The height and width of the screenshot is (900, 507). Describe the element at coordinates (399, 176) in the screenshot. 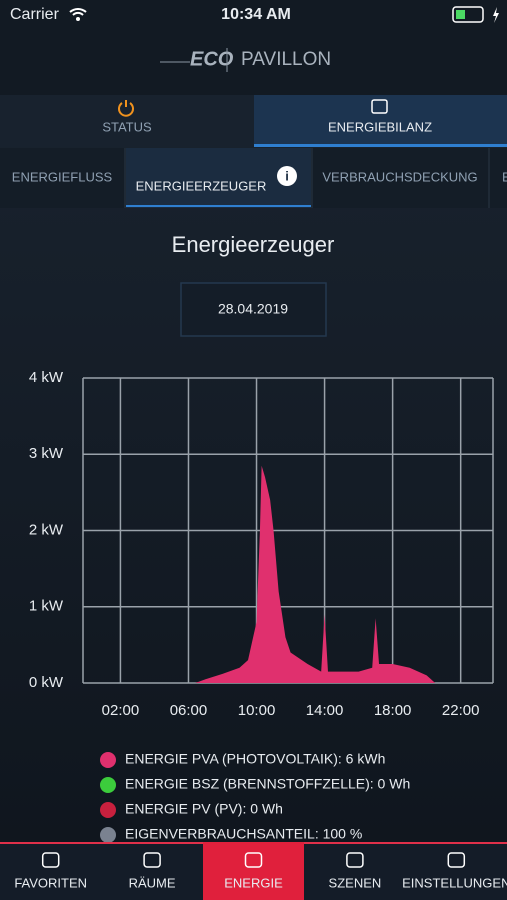

I see `subtab-label: VERBRAUCHSDECKUNG` at that location.